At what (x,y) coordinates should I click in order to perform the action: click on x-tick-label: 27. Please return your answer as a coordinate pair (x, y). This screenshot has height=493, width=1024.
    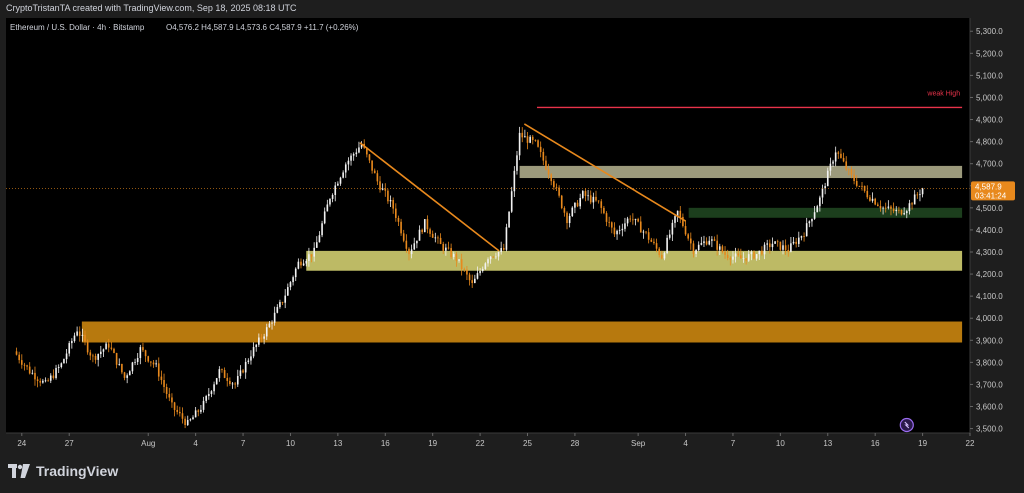
    Looking at the image, I should click on (69, 443).